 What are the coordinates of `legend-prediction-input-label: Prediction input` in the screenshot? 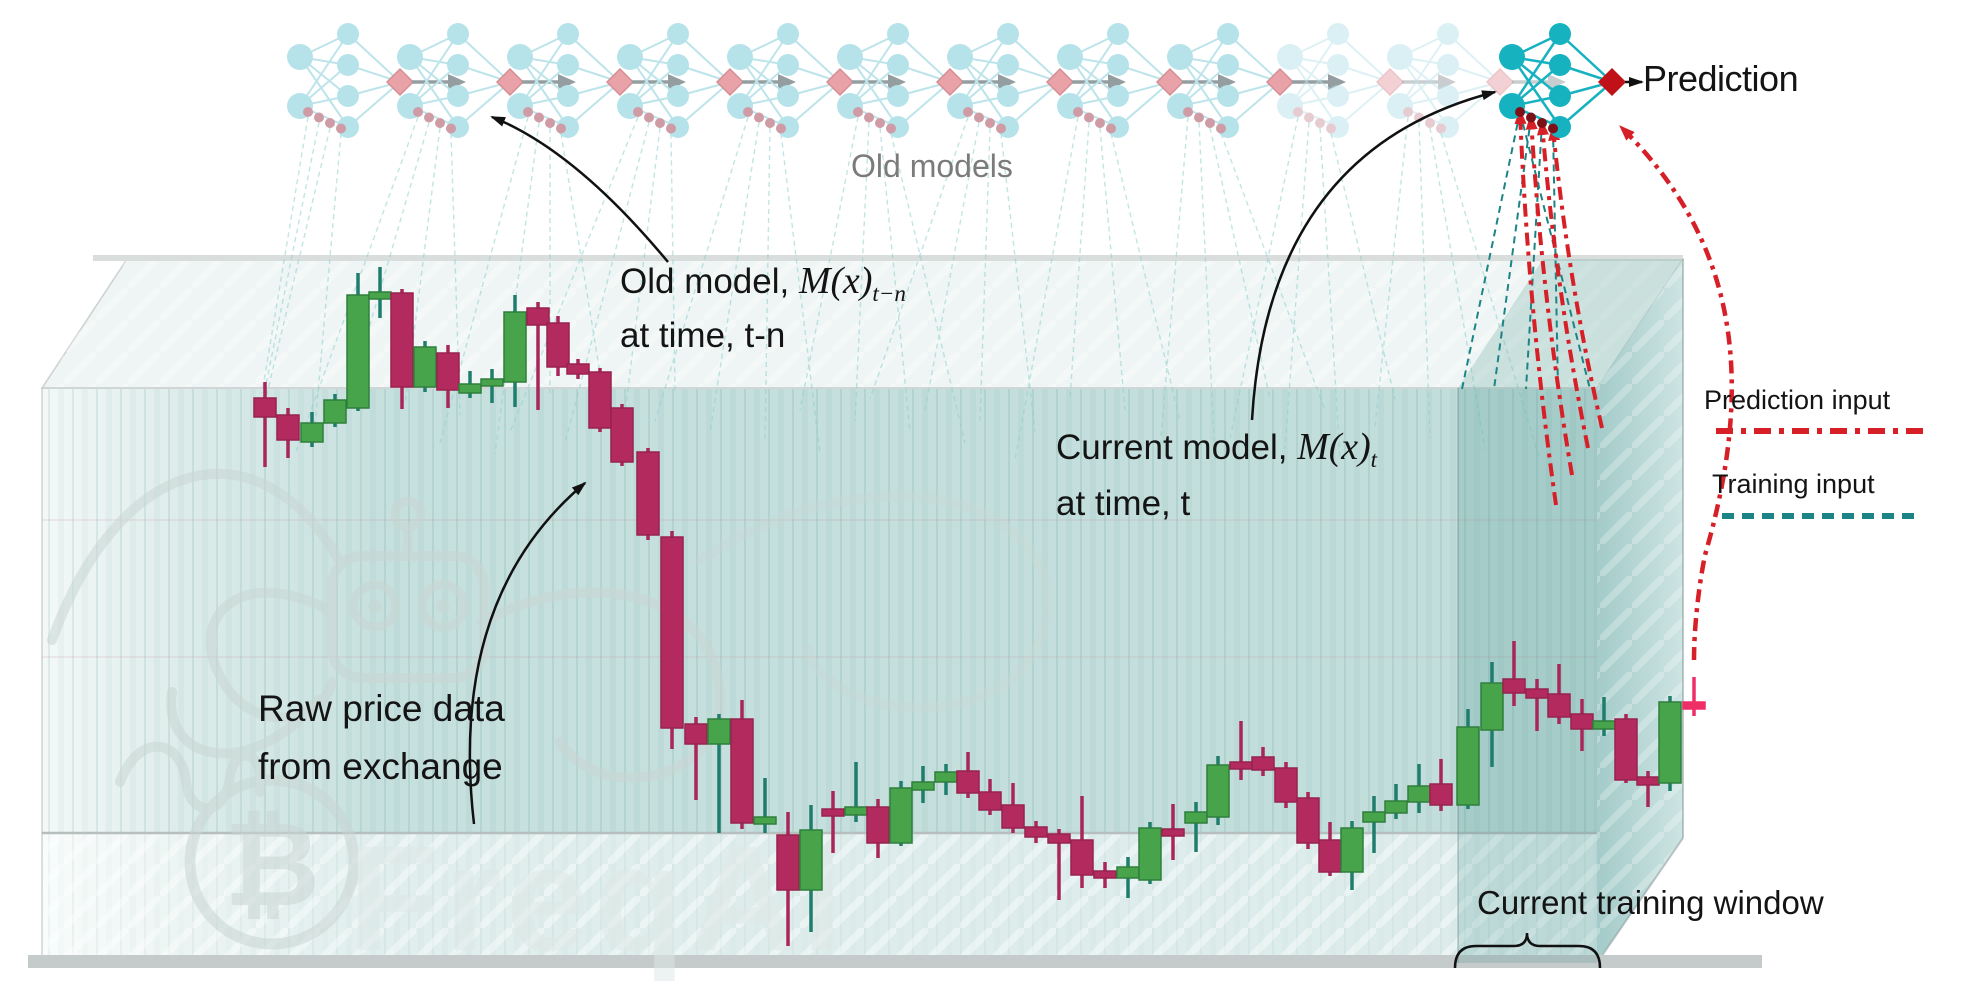 It's located at (1797, 400).